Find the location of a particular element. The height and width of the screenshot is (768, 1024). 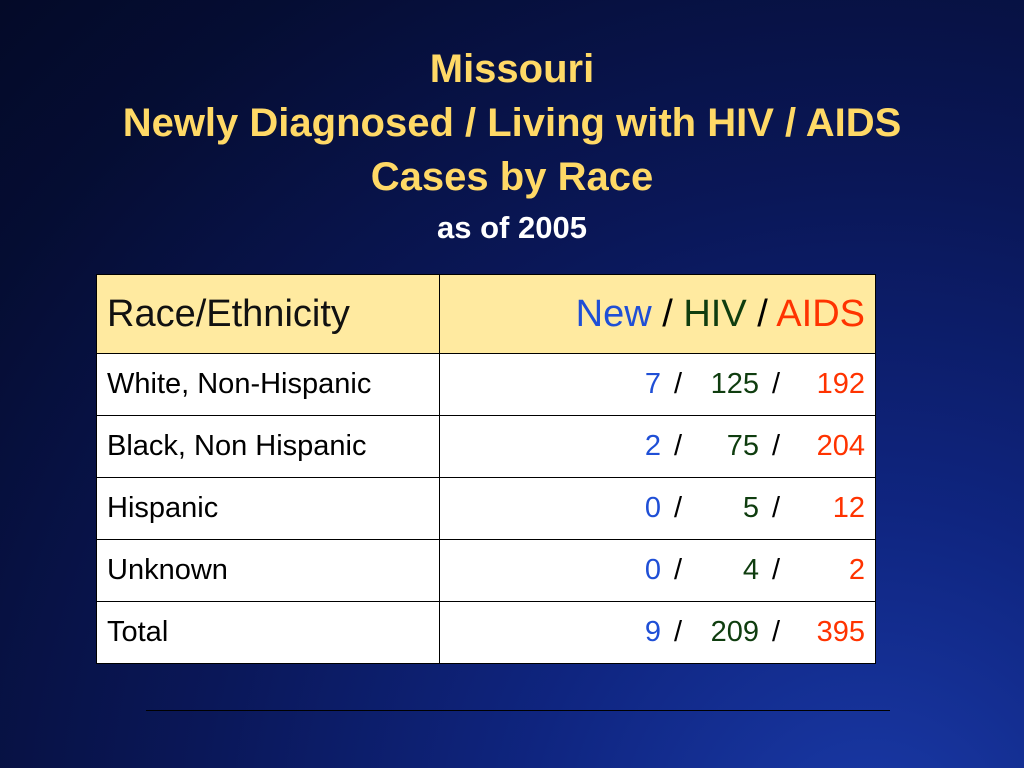

header-counts: New / HIV / AIDS is located at coordinates (657, 314).